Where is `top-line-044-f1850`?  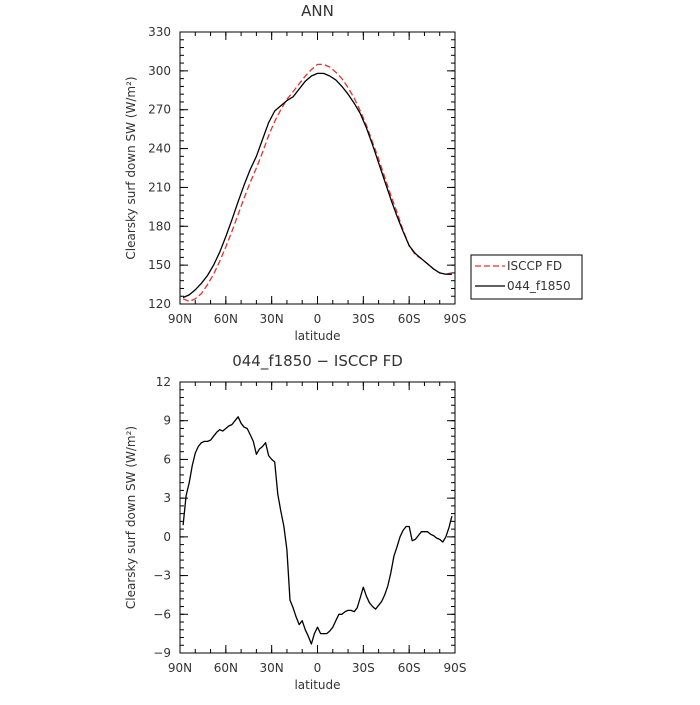
top-line-044-f1850 is located at coordinates (317, 185).